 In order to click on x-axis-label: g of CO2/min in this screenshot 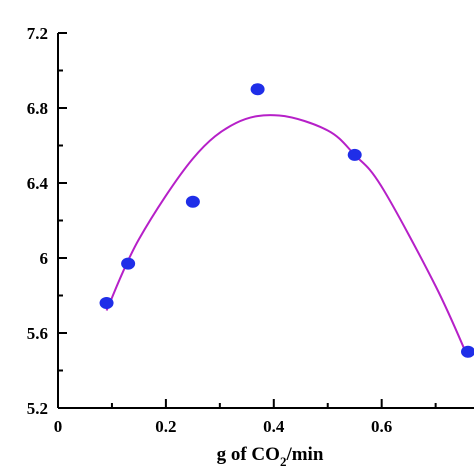, I will do `click(270, 456)`.